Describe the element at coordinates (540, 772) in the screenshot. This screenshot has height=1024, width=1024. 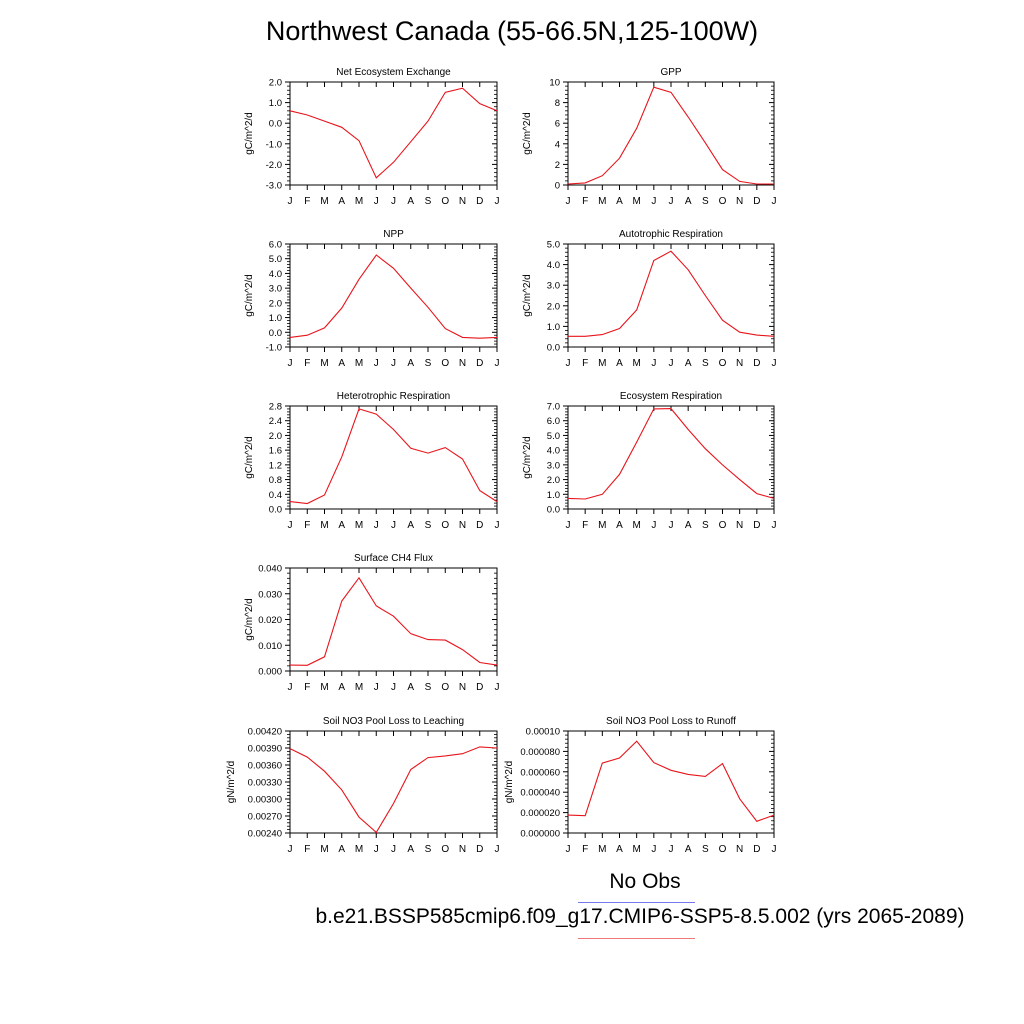
I see `y-tick-label: 0.000060` at that location.